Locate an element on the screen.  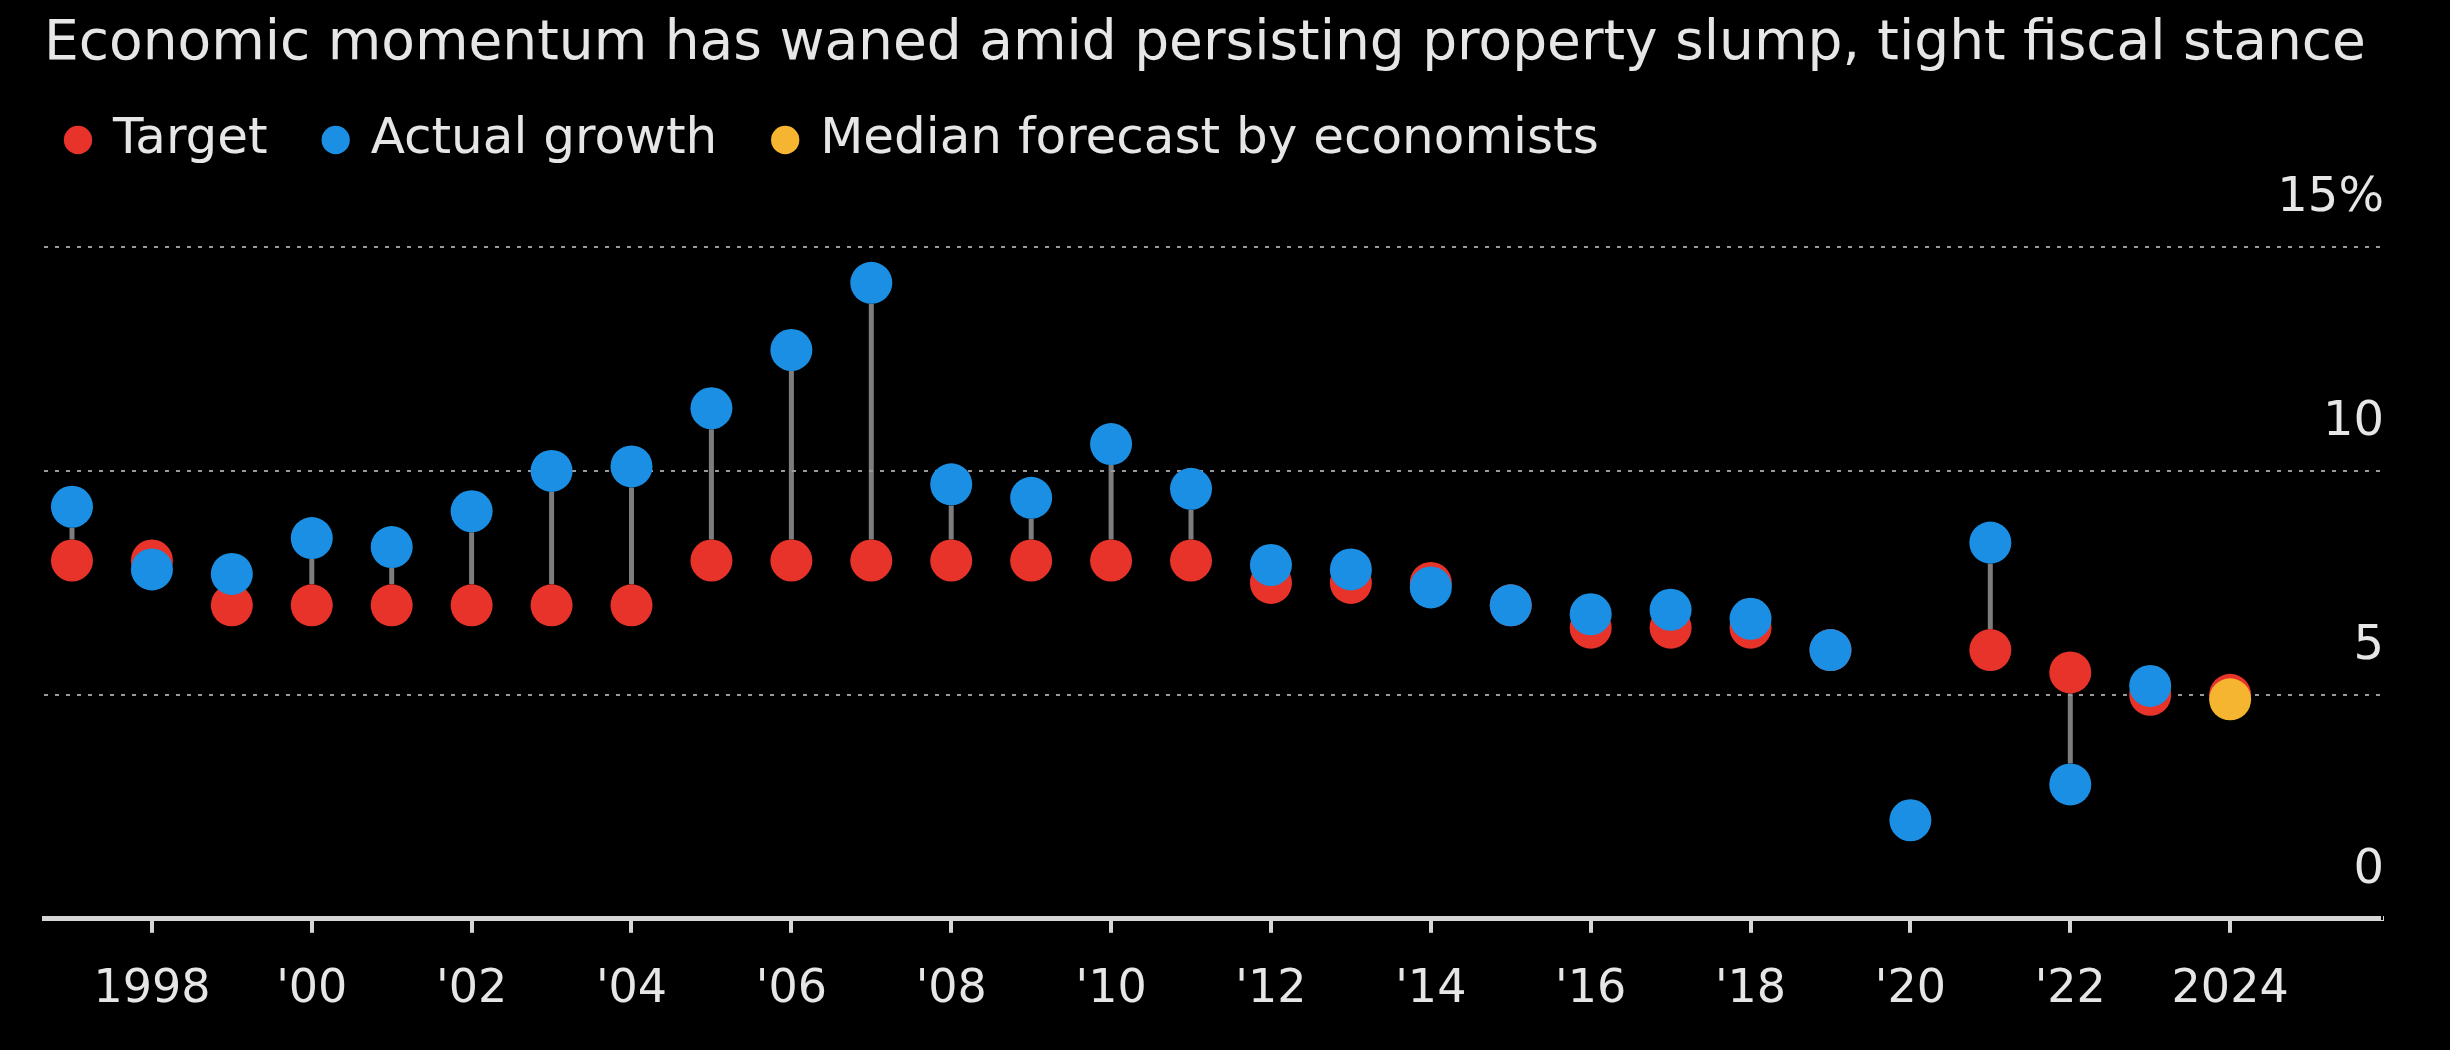
x-tick-label: 2024 is located at coordinates (2230, 986).